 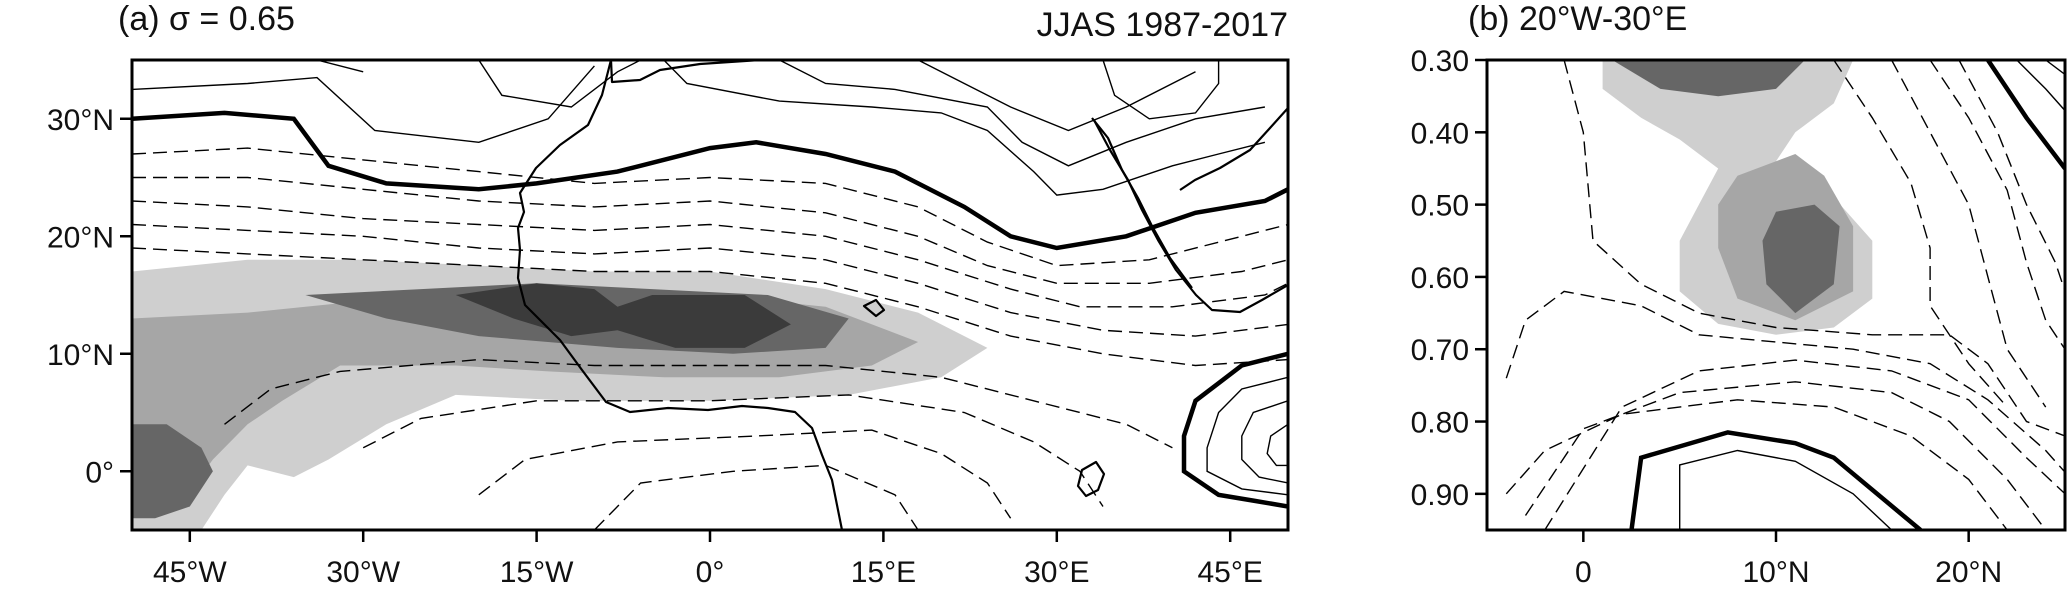 What do you see at coordinates (80, 355) in the screenshot?
I see `y-tick-label: 10°N` at bounding box center [80, 355].